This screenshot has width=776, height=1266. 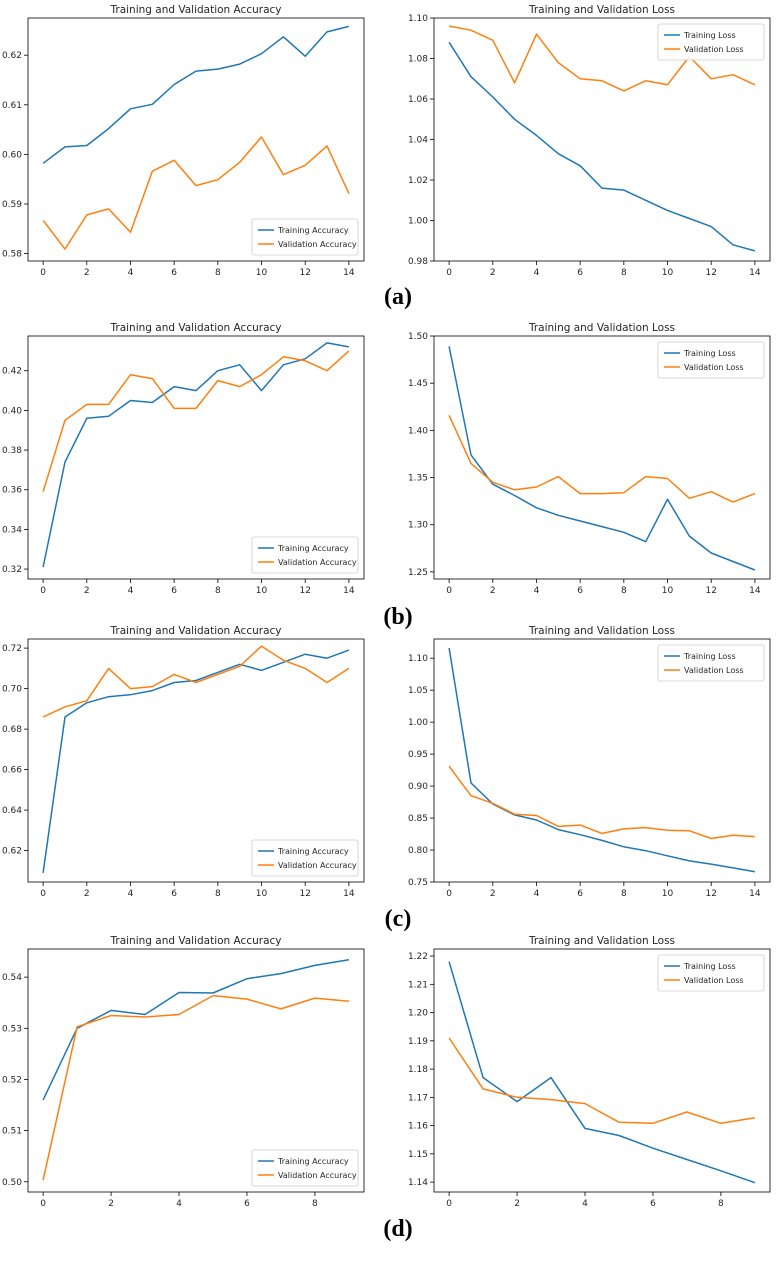 I want to click on y-tick-label: 1.10, so click(x=418, y=19).